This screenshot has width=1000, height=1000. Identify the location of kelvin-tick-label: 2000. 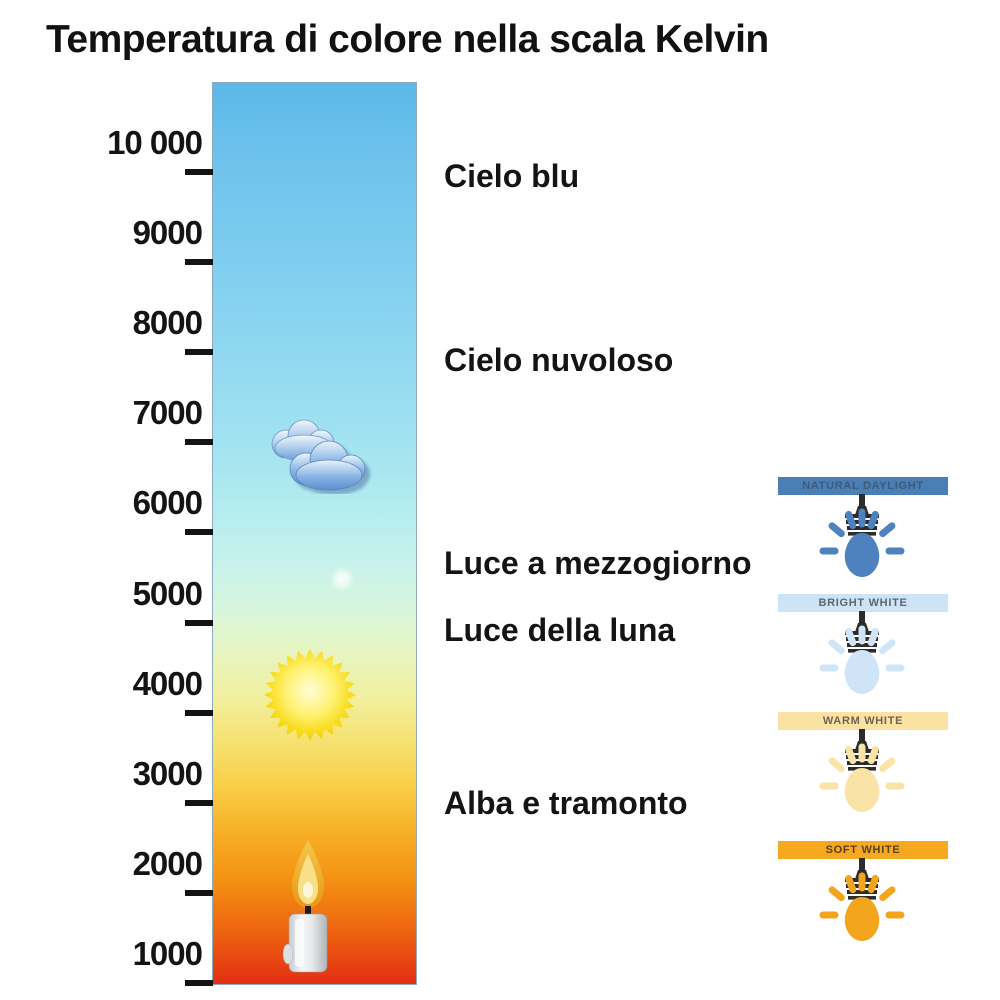
(167, 863).